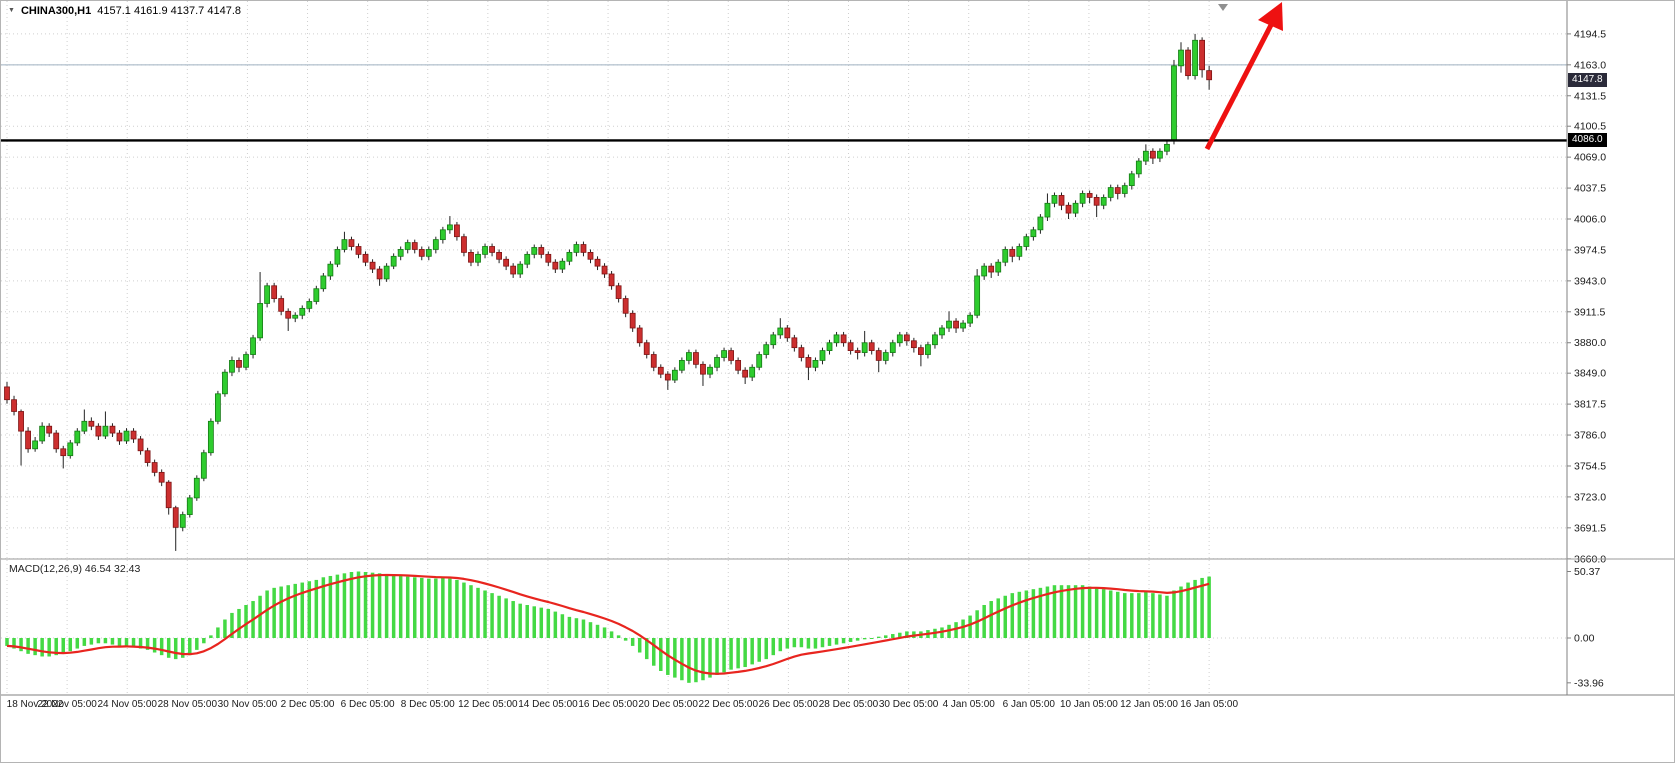 The image size is (1675, 763). Describe the element at coordinates (1590, 374) in the screenshot. I see `price-axis-label: 3849.0` at that location.